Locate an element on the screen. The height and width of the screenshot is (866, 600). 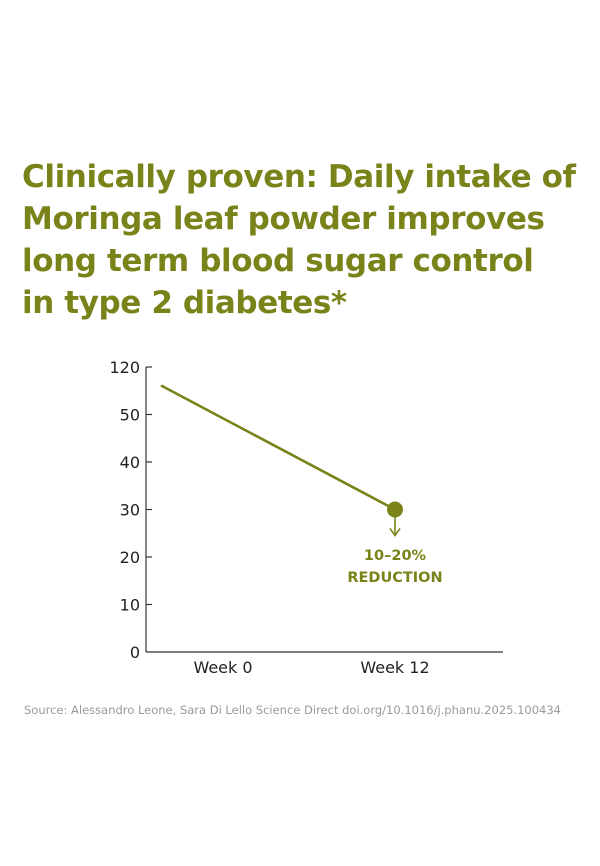
headline-line: long term blood sugar control is located at coordinates (278, 261).